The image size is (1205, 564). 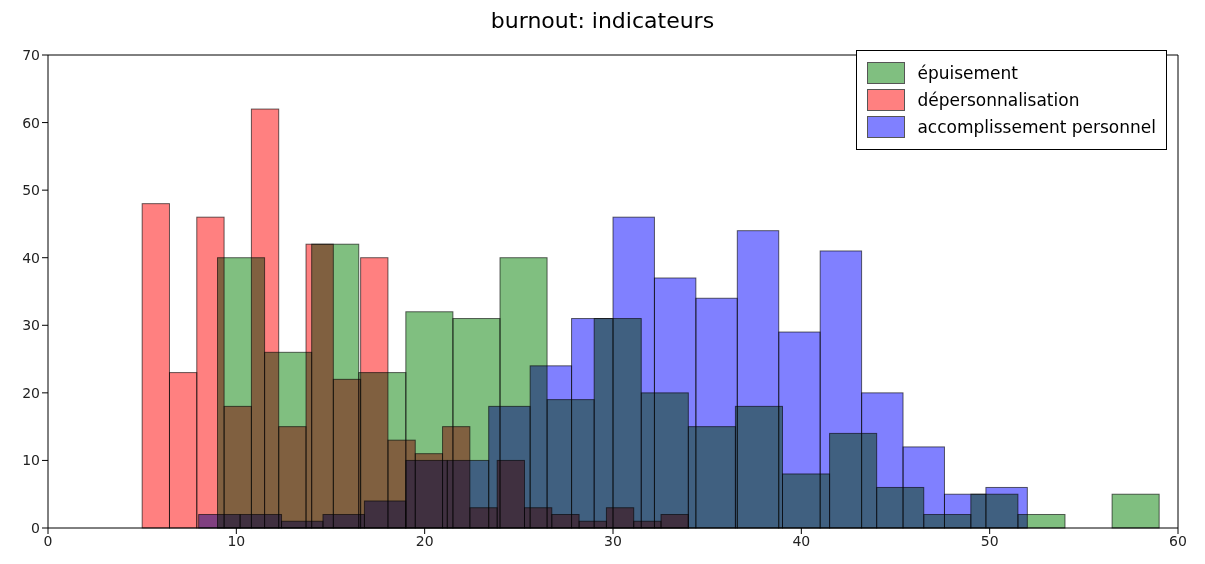 What do you see at coordinates (31, 122) in the screenshot?
I see `y-tick-label: 60` at bounding box center [31, 122].